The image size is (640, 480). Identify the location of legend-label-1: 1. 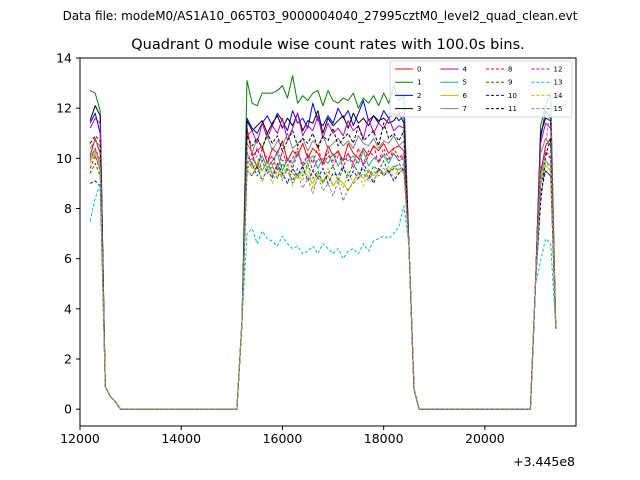
(419, 83).